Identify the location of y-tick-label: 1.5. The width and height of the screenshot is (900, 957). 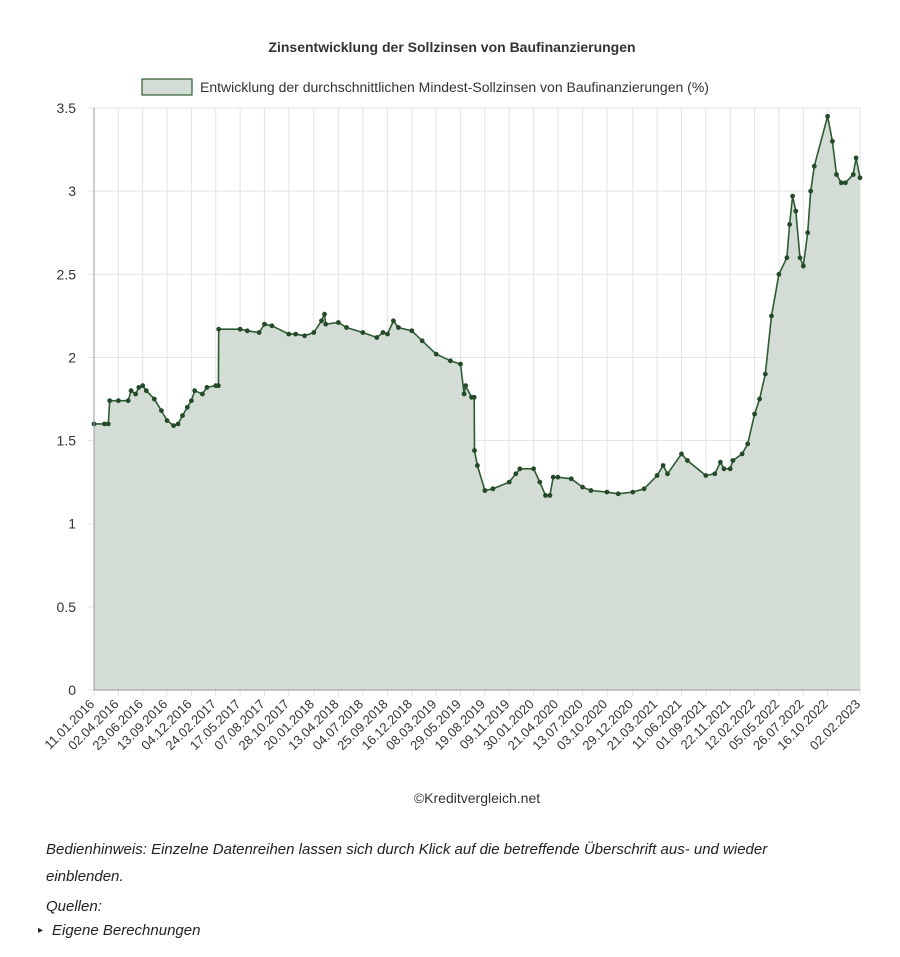
(67, 441).